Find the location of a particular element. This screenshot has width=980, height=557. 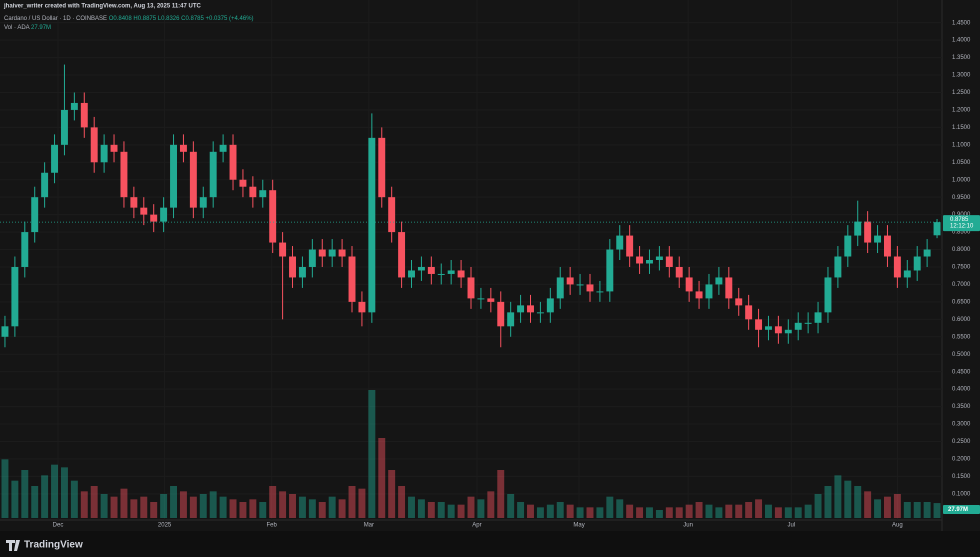

x-tick-label: 2025 is located at coordinates (165, 526).